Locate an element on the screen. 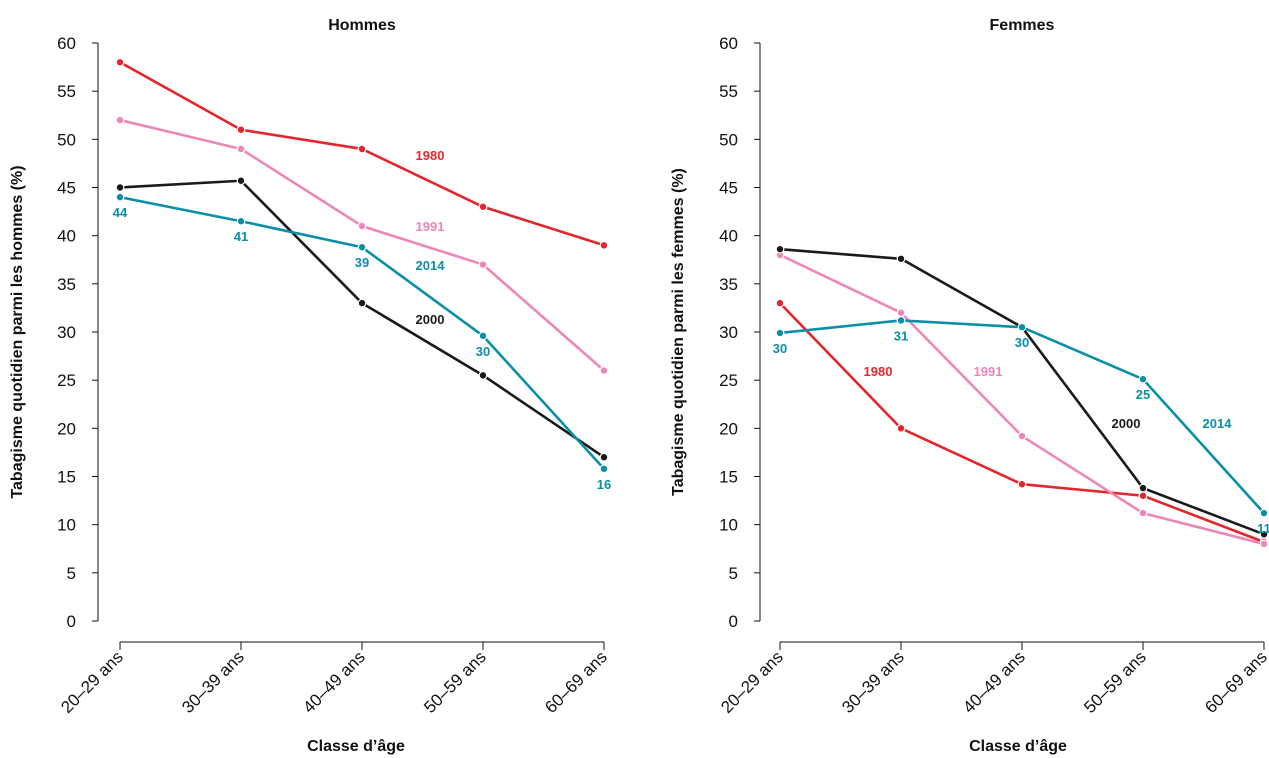 Image resolution: width=1269 pixels, height=758 pixels. series-line-1980 is located at coordinates (362, 153).